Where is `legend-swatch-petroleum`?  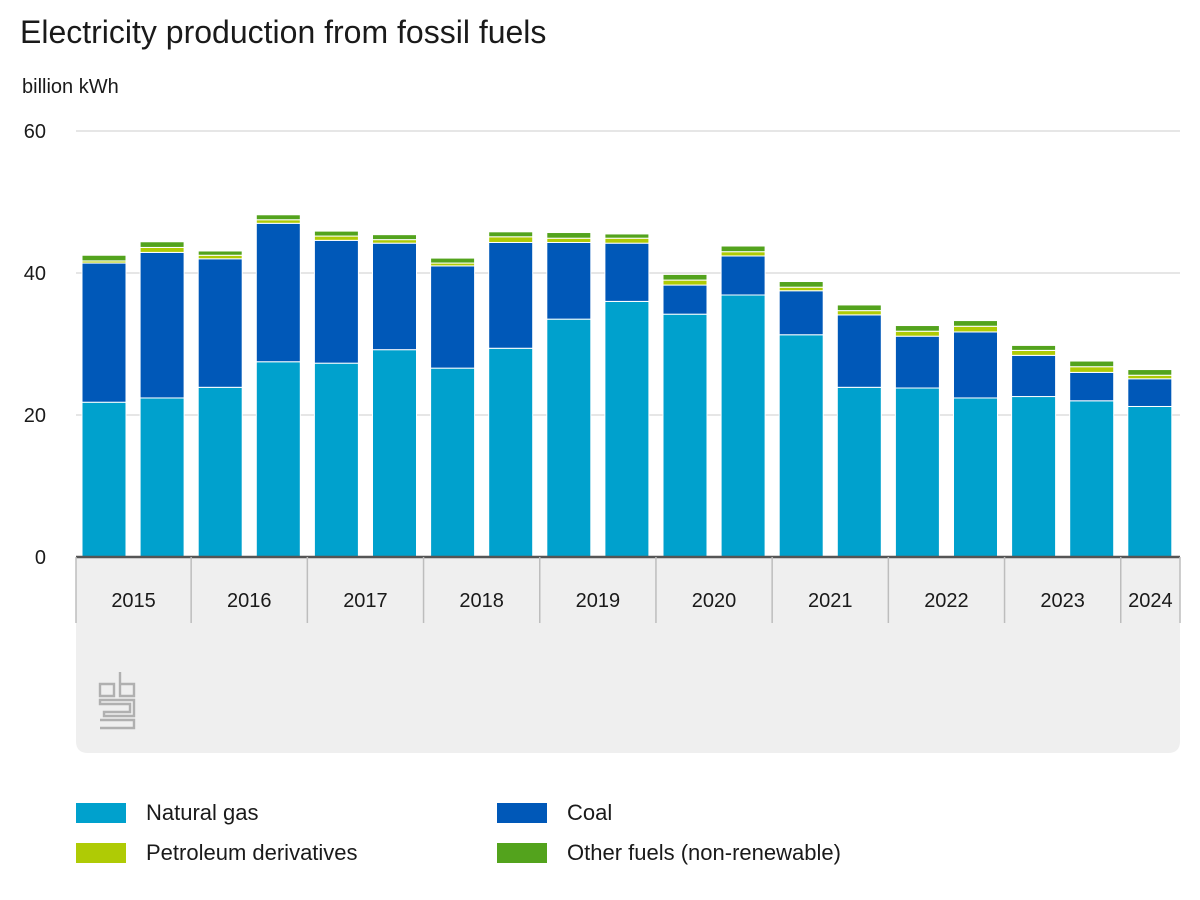
legend-swatch-petroleum is located at coordinates (101, 853).